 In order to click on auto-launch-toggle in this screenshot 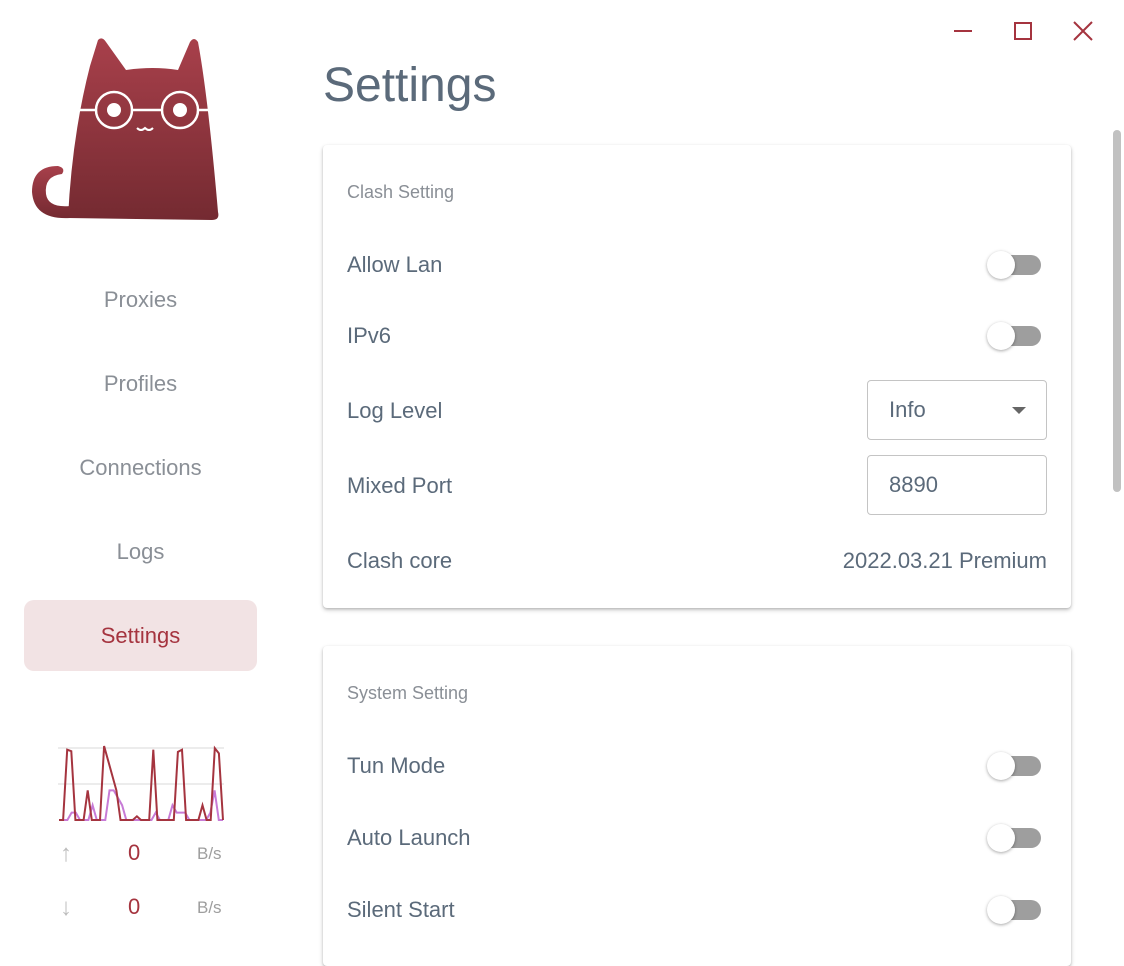, I will do `click(1015, 838)`.